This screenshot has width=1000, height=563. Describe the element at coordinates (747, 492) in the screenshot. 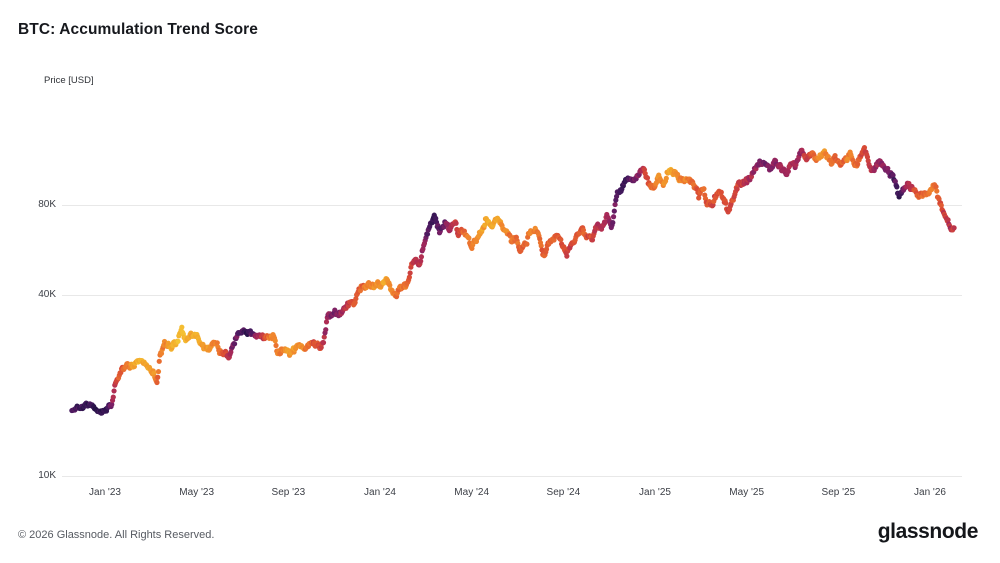

I see `x-tick-label: May '25` at that location.